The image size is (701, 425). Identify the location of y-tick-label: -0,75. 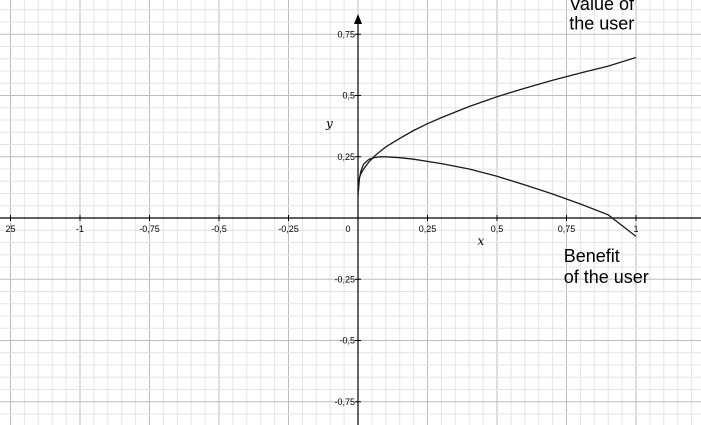
(344, 402).